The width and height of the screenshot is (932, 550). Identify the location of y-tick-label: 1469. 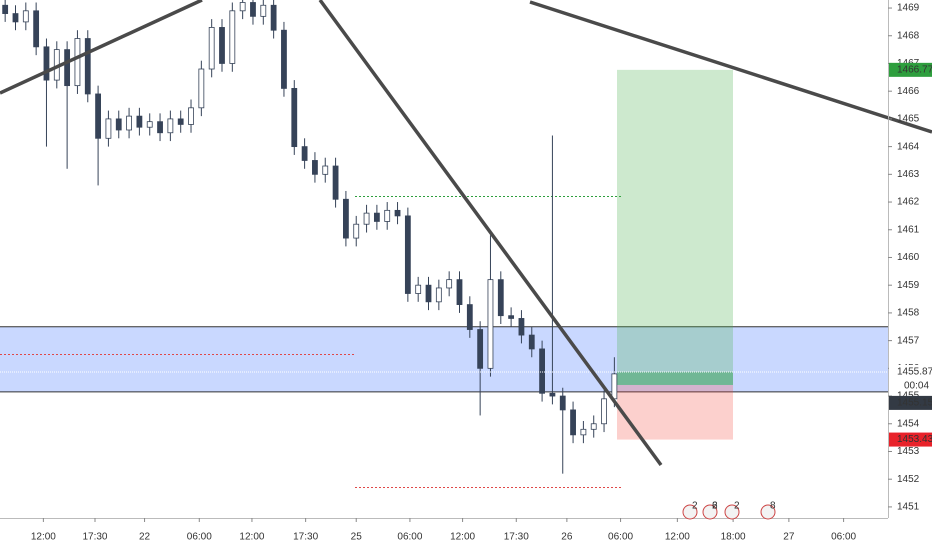
(908, 8).